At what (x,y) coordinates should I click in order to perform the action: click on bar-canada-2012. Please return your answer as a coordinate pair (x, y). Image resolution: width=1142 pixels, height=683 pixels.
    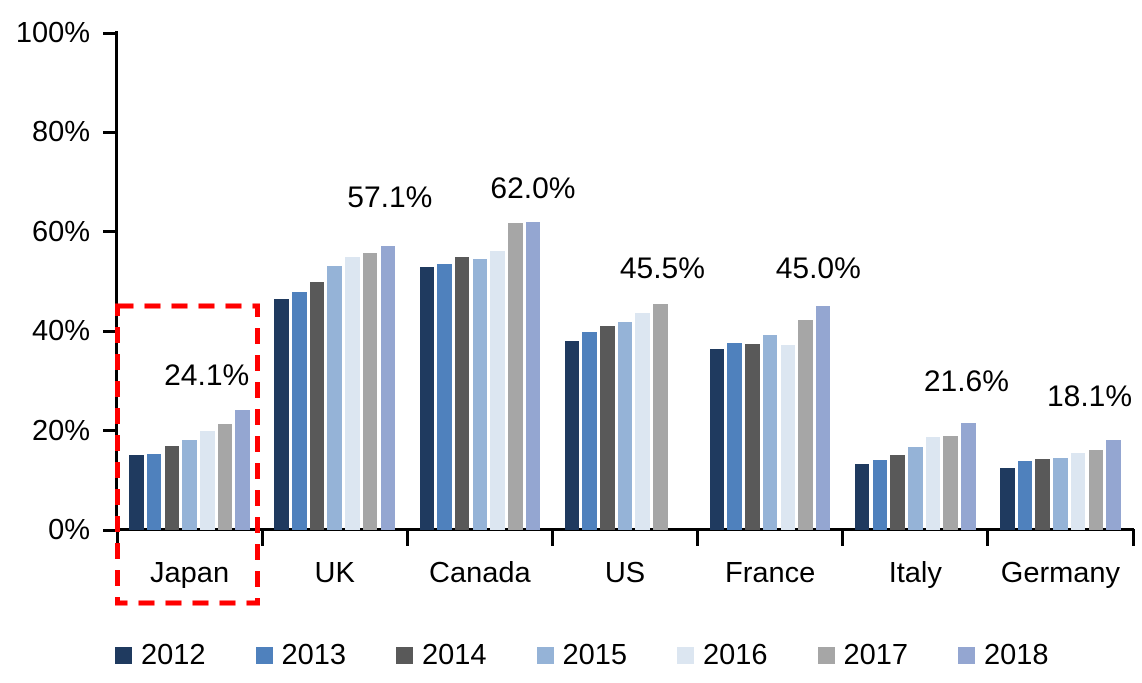
    Looking at the image, I should click on (426, 398).